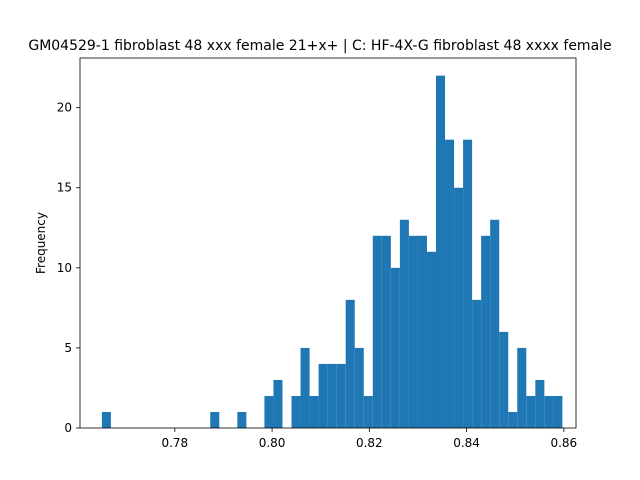 The height and width of the screenshot is (480, 640). Describe the element at coordinates (41, 243) in the screenshot. I see `y-axis-label: Frequency` at that location.